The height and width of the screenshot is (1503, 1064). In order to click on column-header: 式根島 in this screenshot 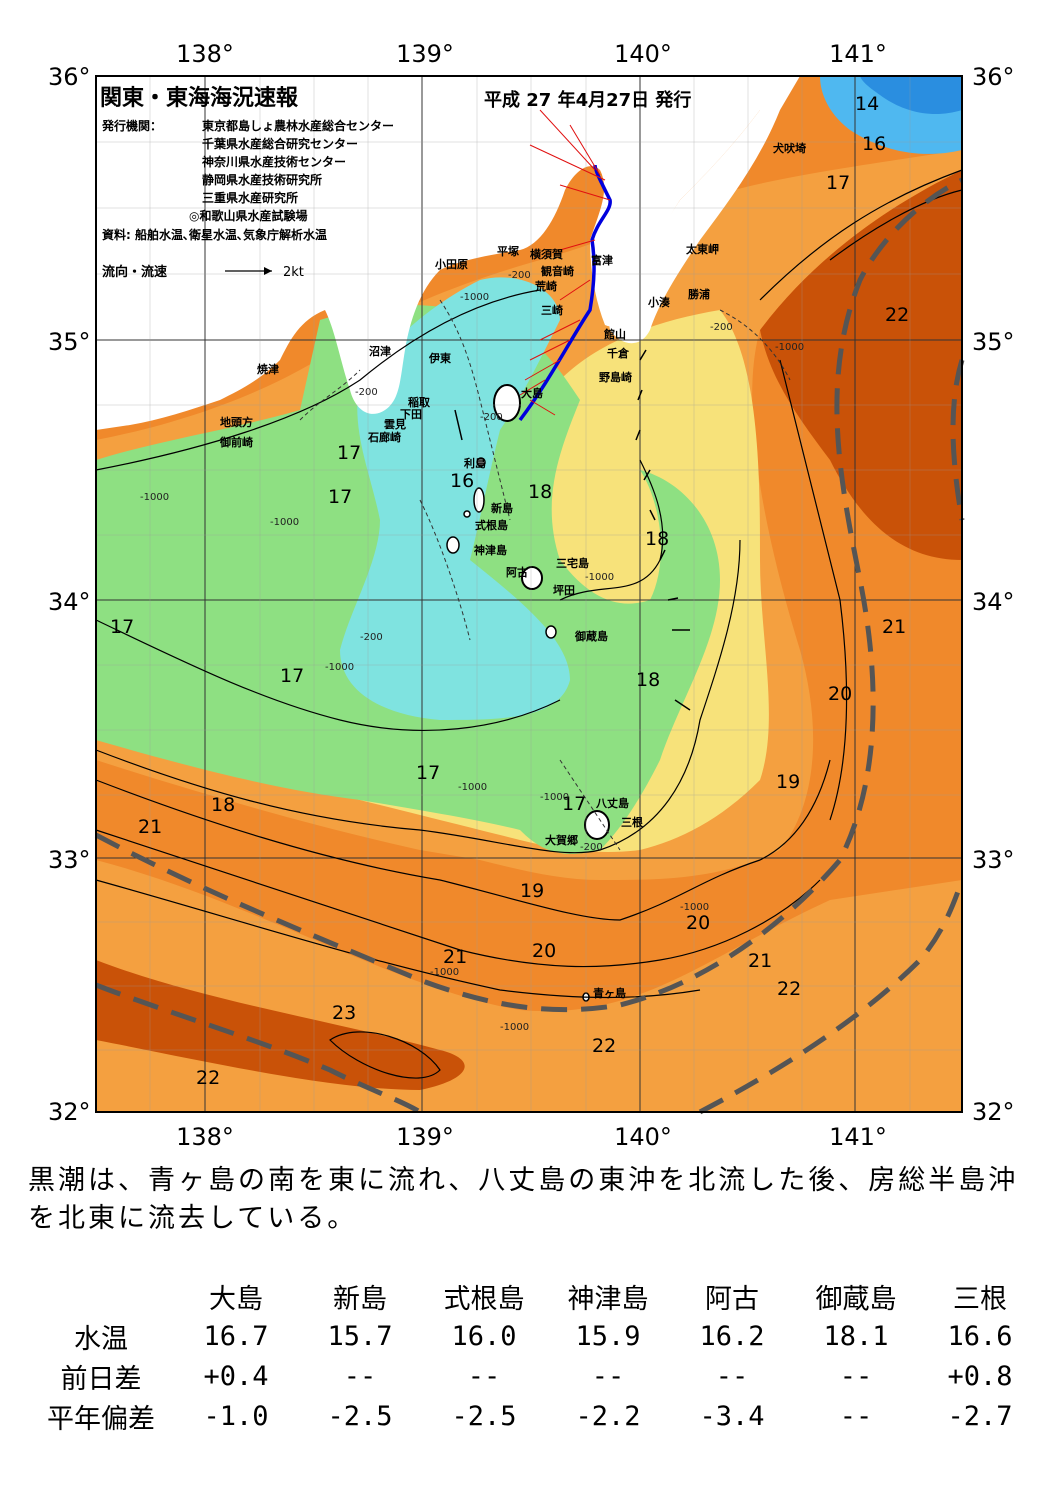, I will do `click(484, 1299)`.